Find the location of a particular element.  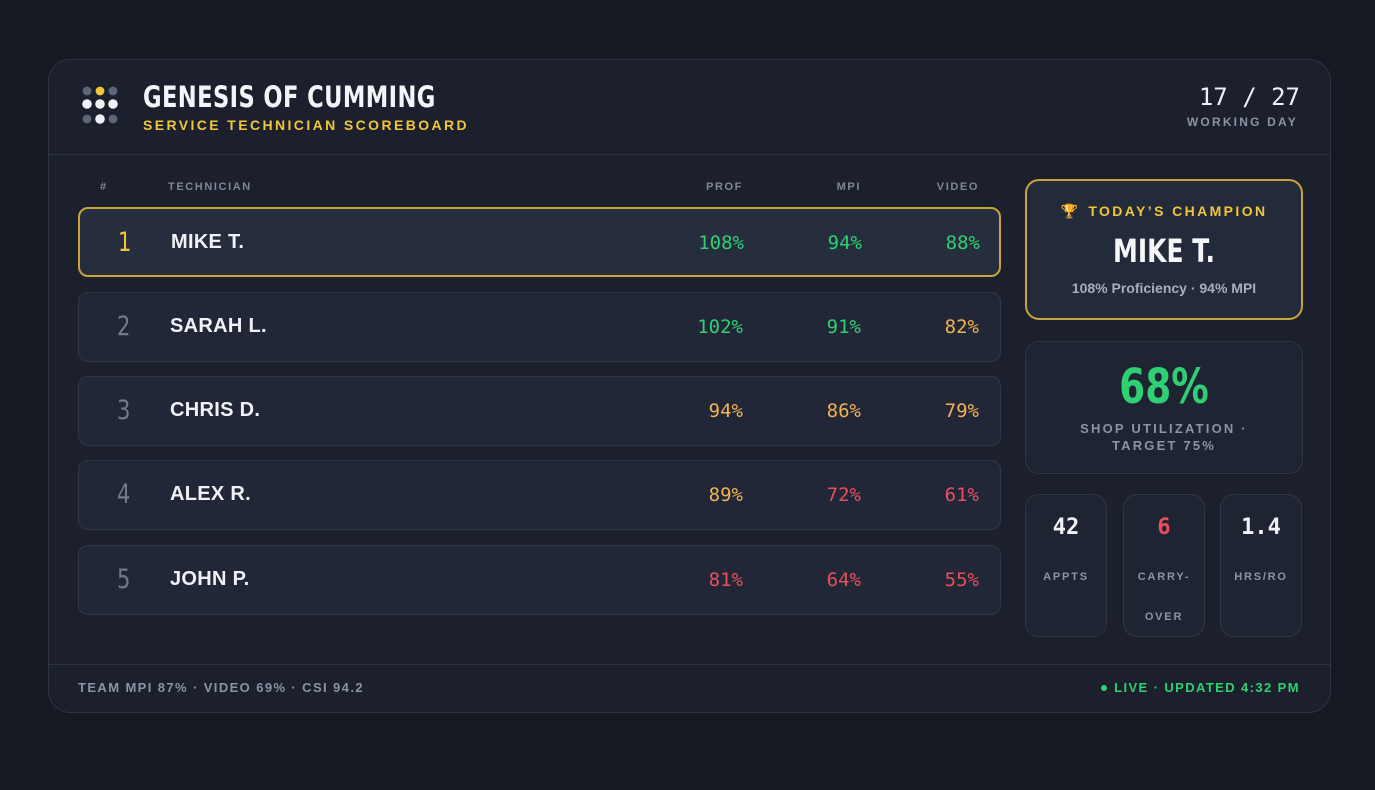

prof-value: 89% is located at coordinates (725, 495).